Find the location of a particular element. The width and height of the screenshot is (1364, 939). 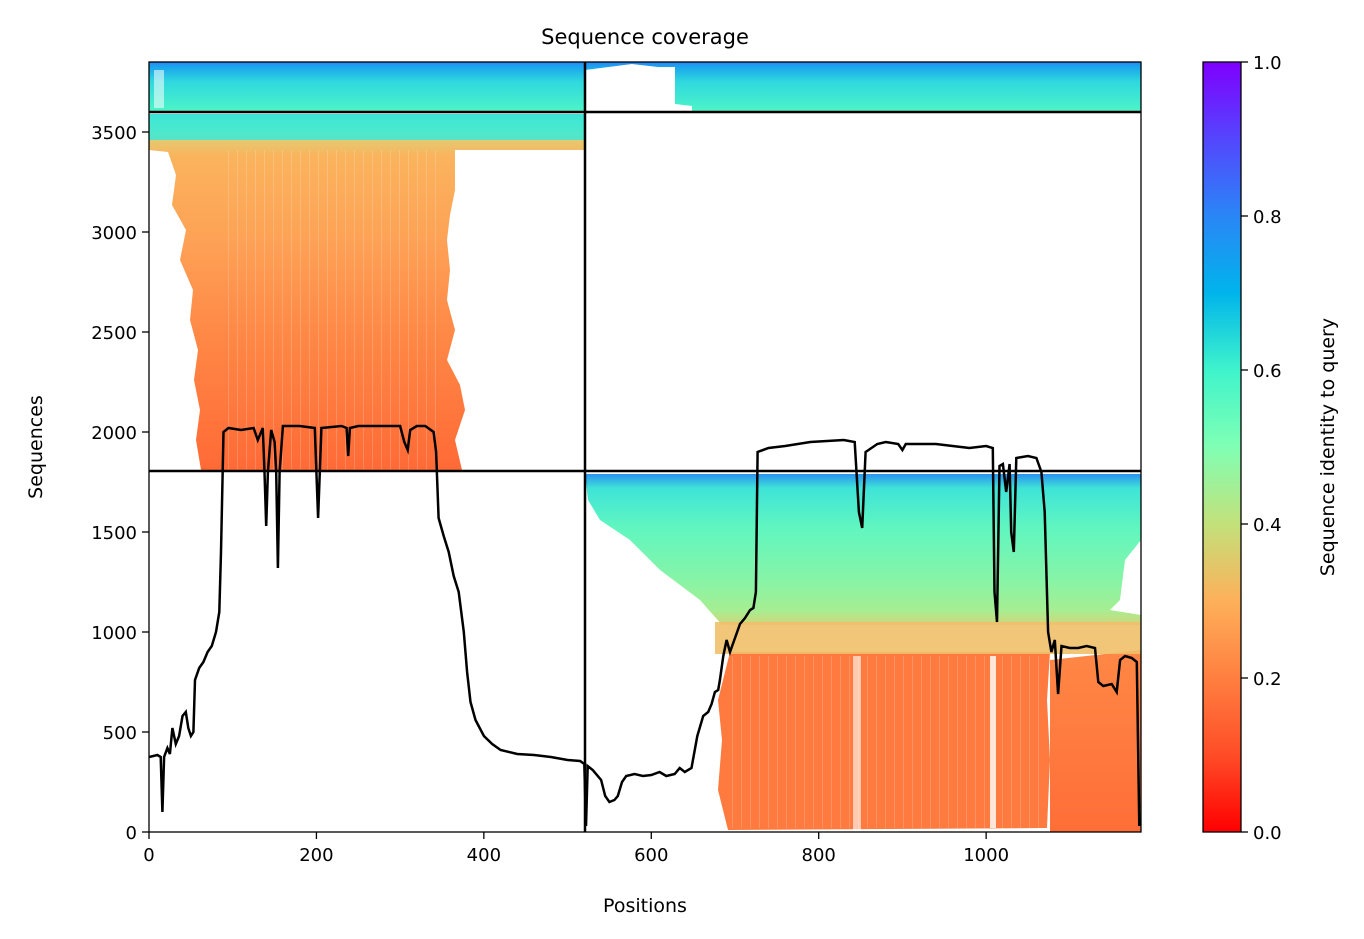

x-tick-label: 600 is located at coordinates (651, 855).